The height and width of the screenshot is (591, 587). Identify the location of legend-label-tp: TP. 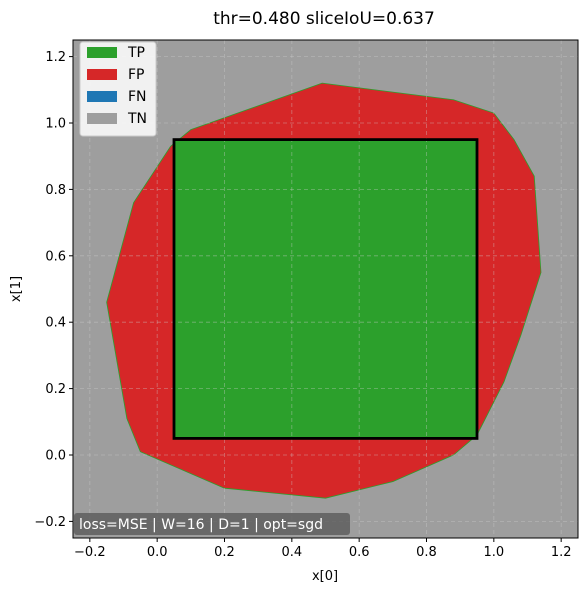
(136, 53).